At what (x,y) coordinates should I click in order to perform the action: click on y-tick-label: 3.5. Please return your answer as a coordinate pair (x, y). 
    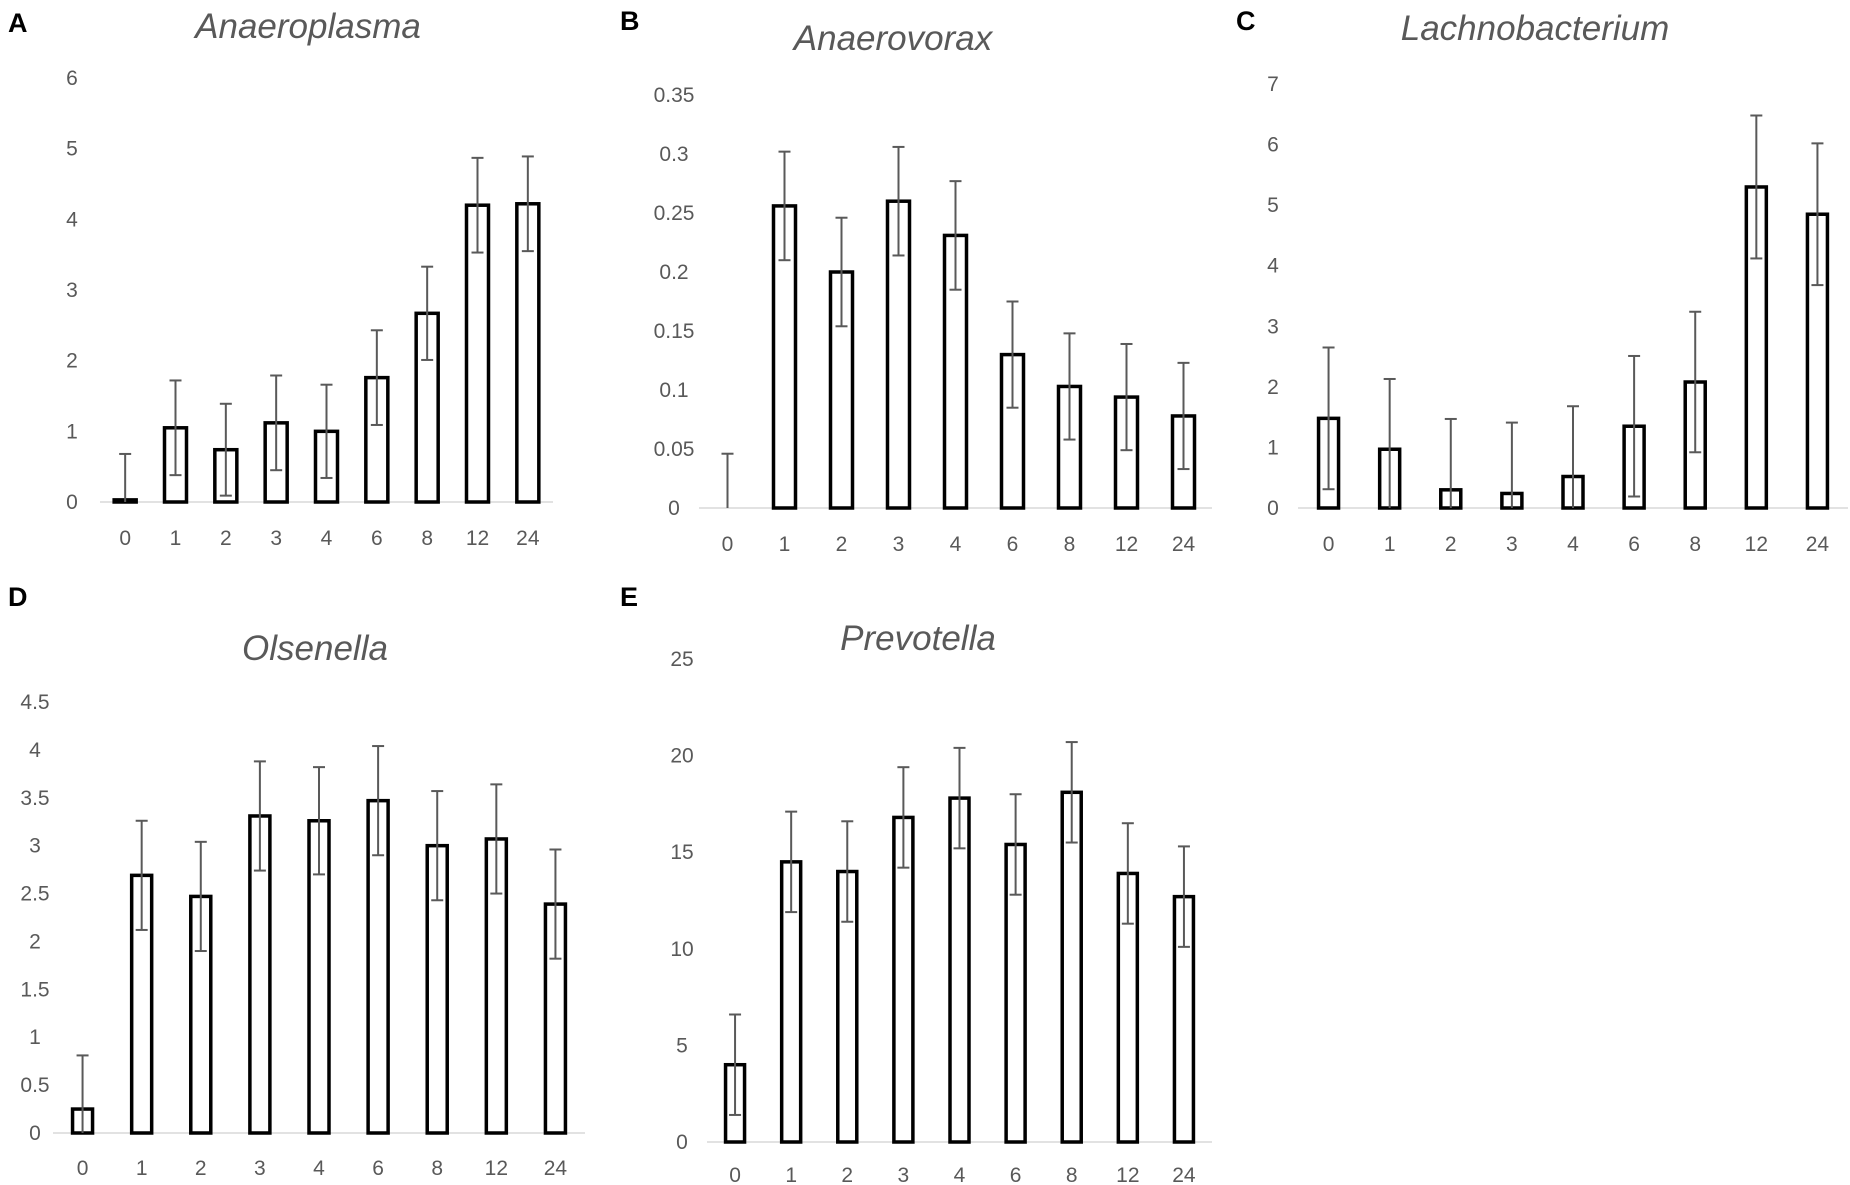
    Looking at the image, I should click on (34, 798).